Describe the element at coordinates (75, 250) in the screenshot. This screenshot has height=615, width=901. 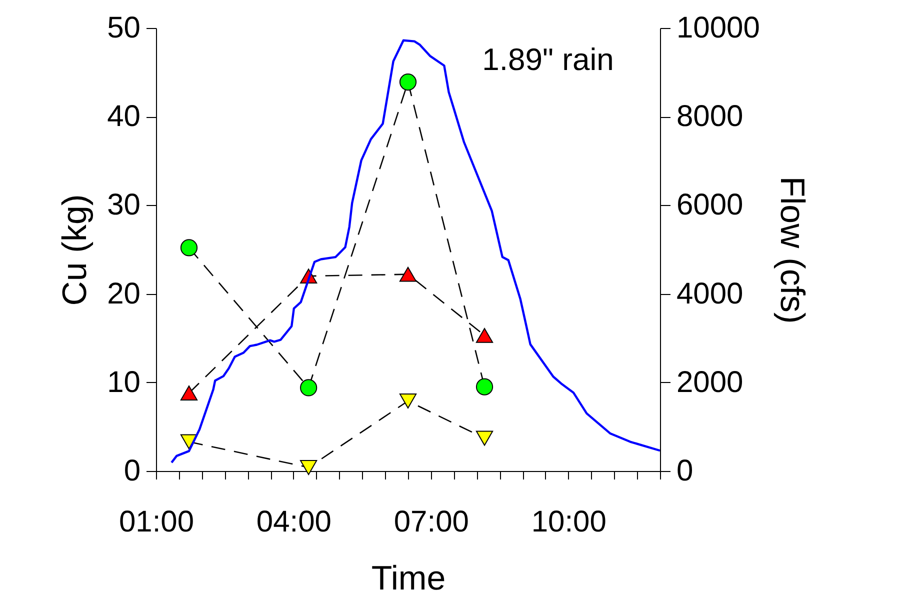
I see `y-axis-title: Cu (kg)` at that location.